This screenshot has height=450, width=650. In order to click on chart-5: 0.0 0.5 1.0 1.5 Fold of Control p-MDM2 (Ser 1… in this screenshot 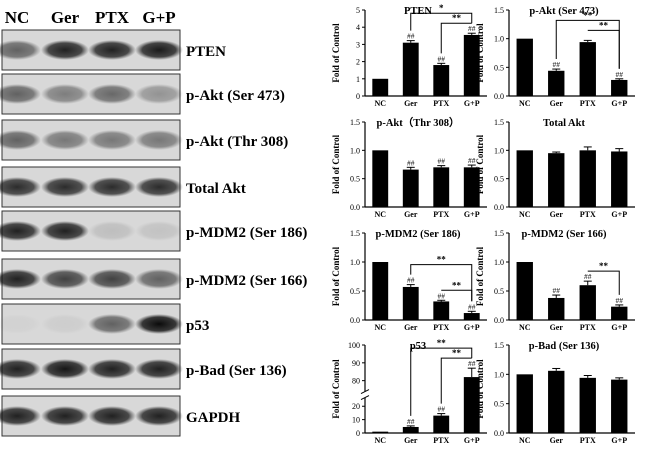, I will do `click(409, 280)`.